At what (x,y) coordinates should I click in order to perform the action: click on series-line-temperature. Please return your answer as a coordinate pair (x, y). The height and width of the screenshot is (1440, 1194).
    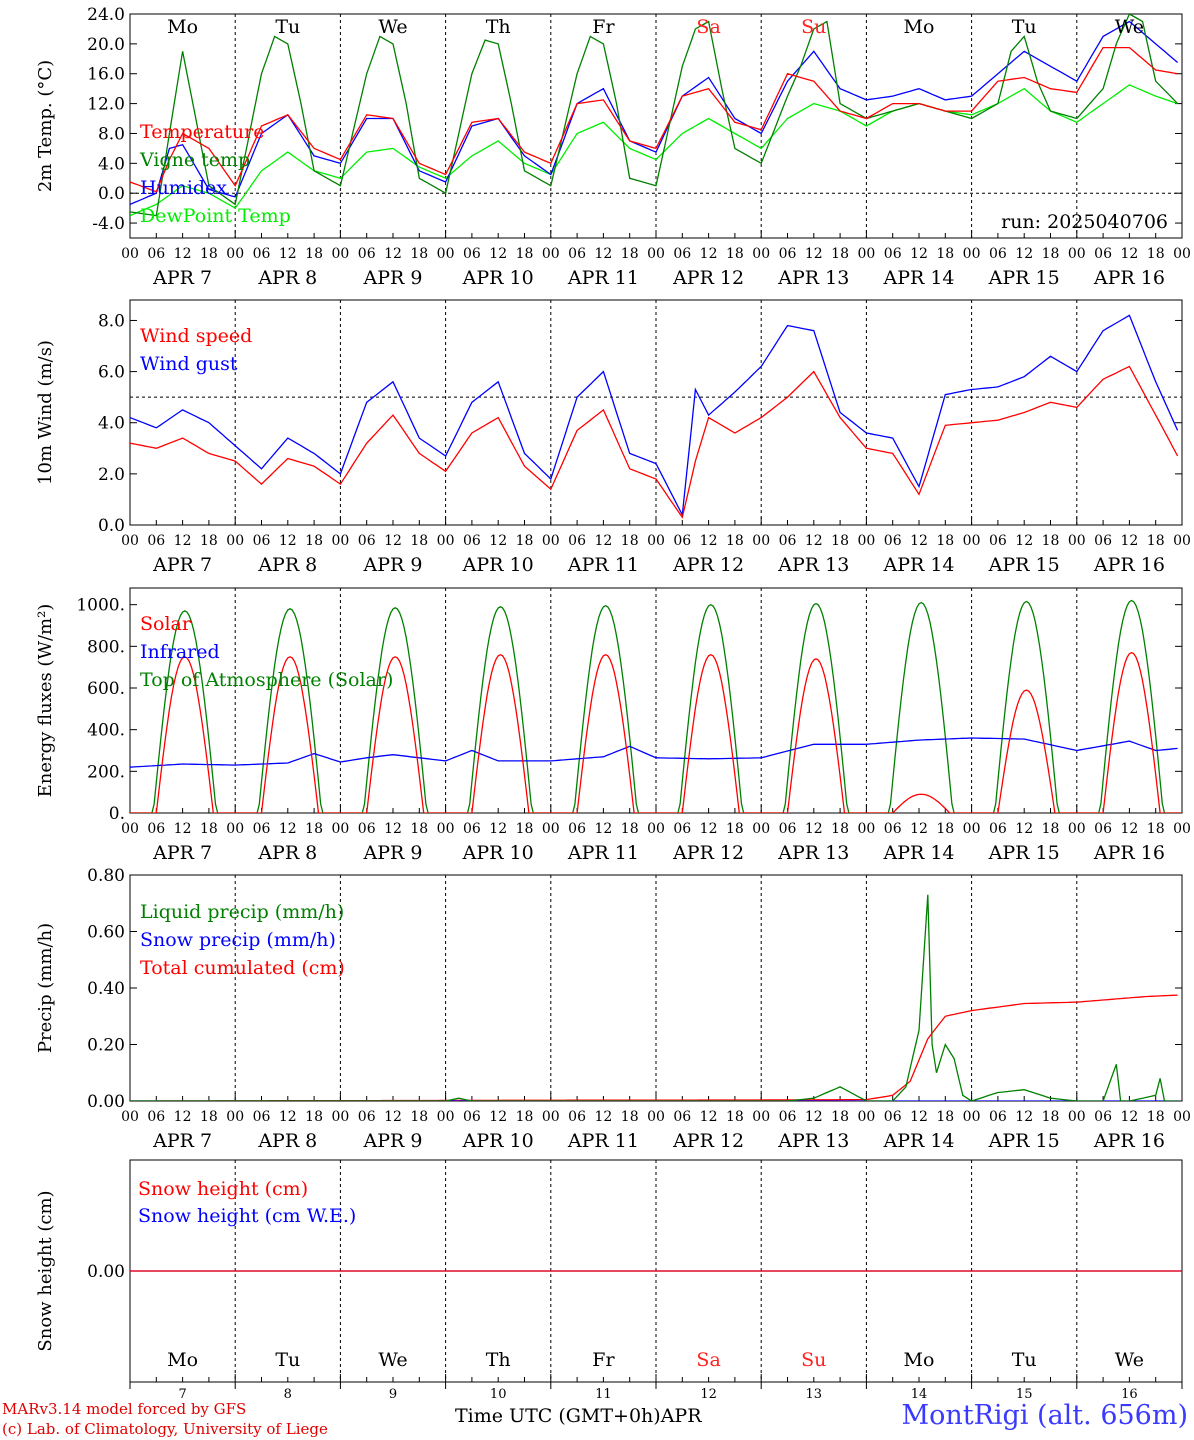
    Looking at the image, I should click on (654, 119).